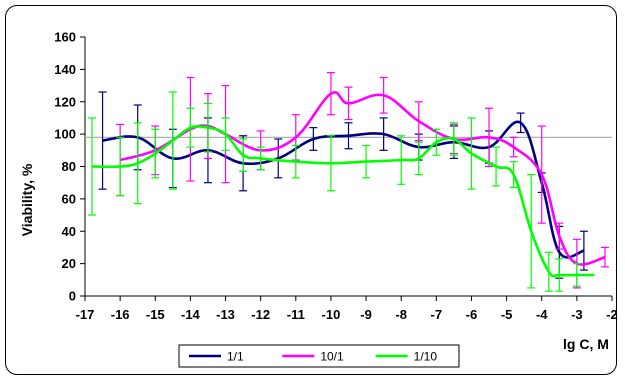  Describe the element at coordinates (586, 344) in the screenshot. I see `x-axis-title: lg C, M` at that location.